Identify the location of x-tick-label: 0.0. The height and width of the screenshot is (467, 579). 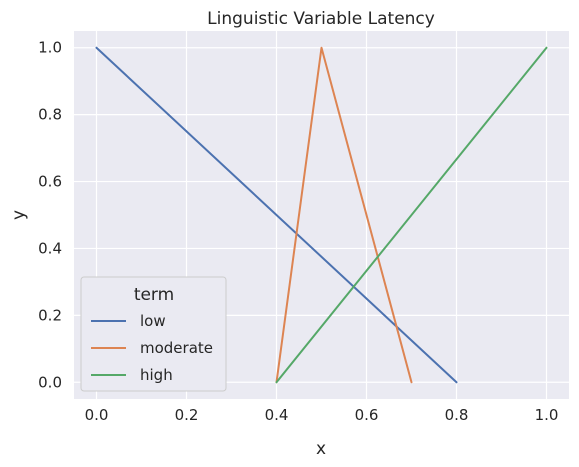
(97, 415).